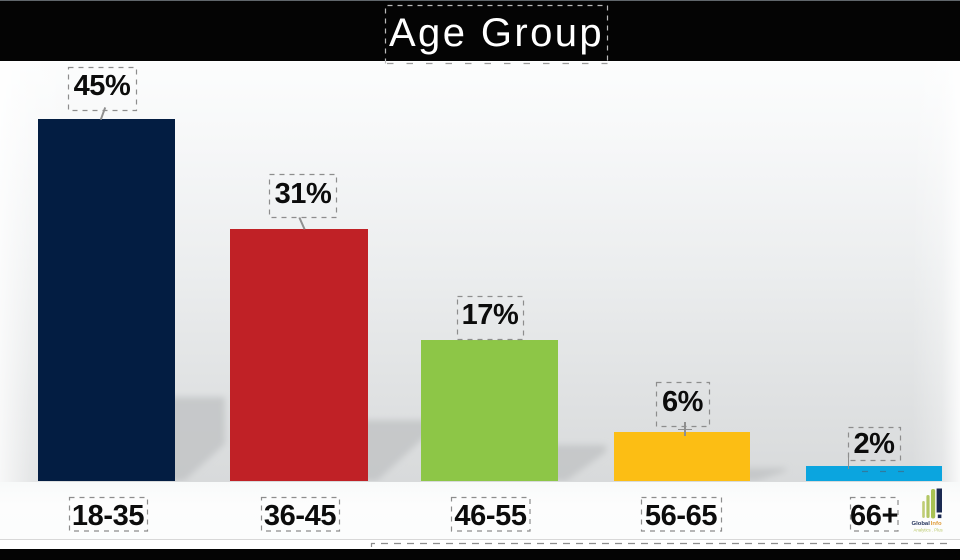  I want to click on svg-text: Global, so click(921, 524).